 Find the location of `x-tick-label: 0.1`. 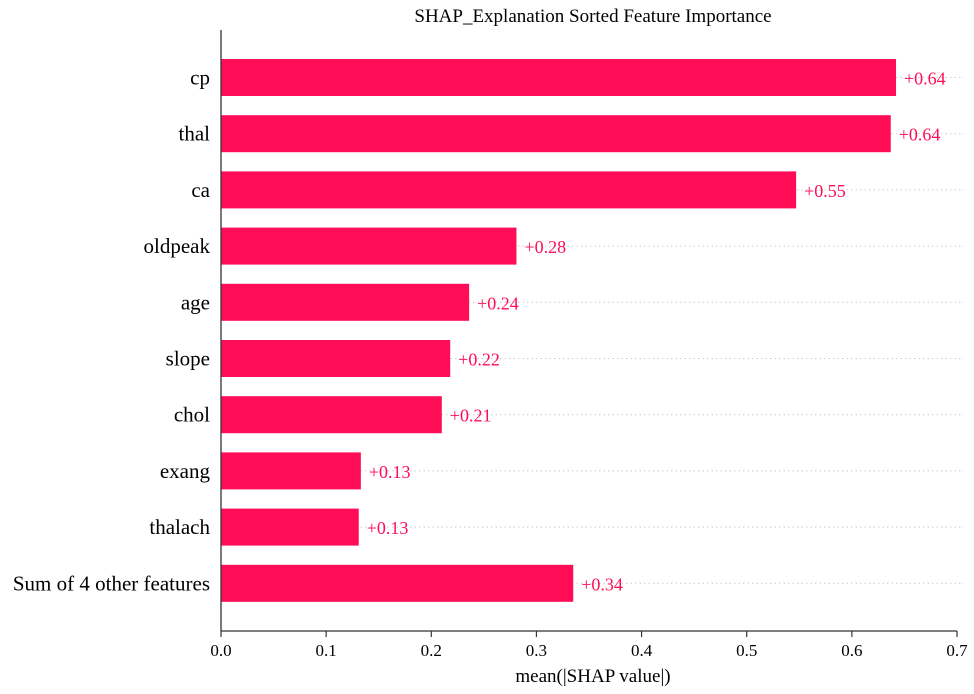

x-tick-label: 0.1 is located at coordinates (326, 650).